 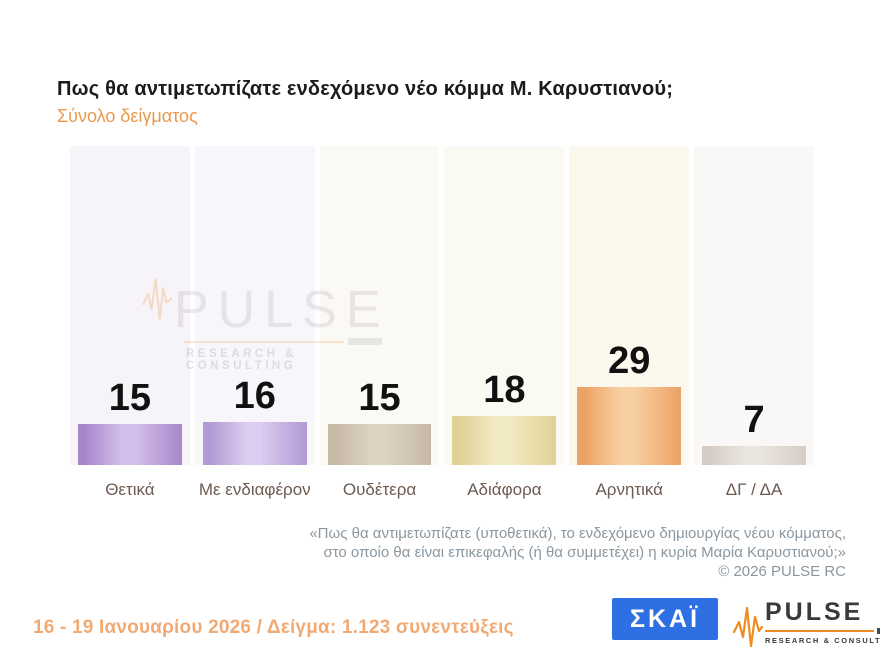 What do you see at coordinates (254, 322) in the screenshot?
I see `chart-column: 16 Με ενδιαφέρον` at bounding box center [254, 322].